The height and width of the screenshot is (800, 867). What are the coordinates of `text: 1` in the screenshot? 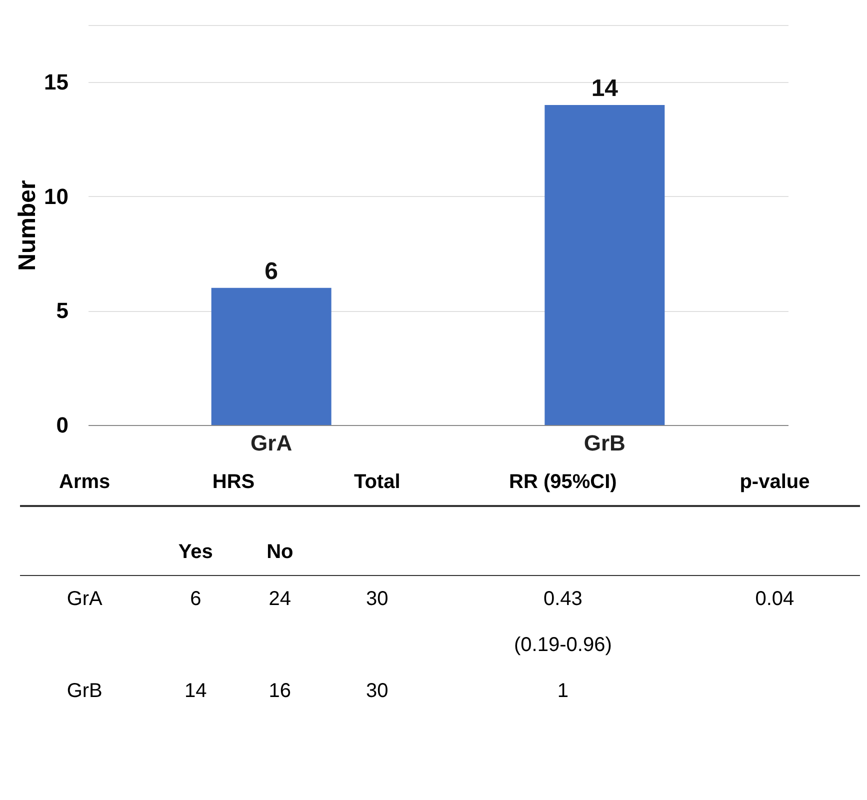 It's located at (563, 691).